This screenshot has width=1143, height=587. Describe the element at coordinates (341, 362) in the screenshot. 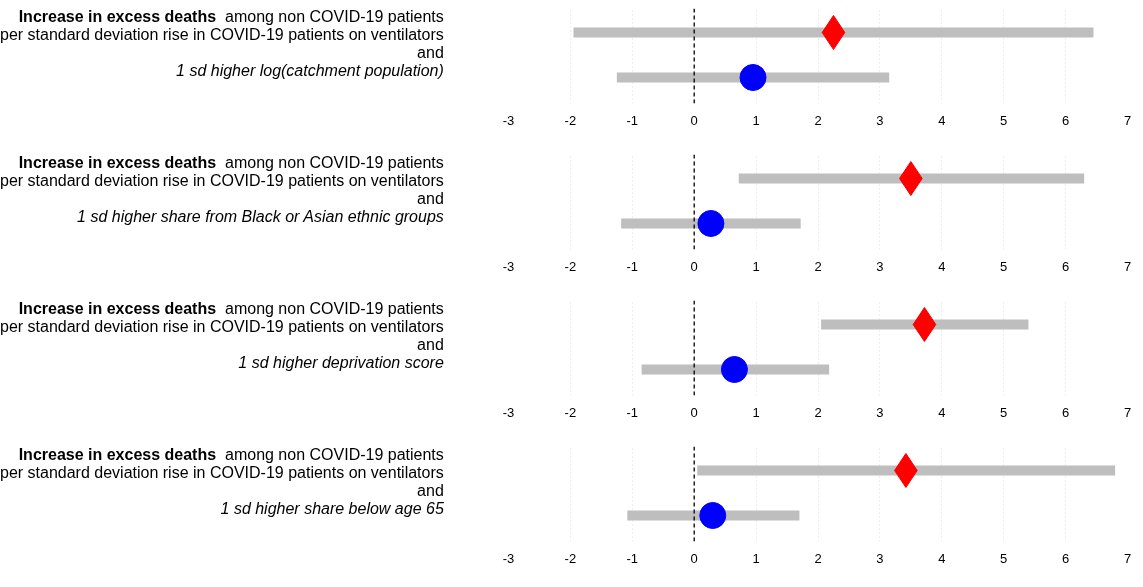

I see `text: 1 sd higher deprivation score` at that location.